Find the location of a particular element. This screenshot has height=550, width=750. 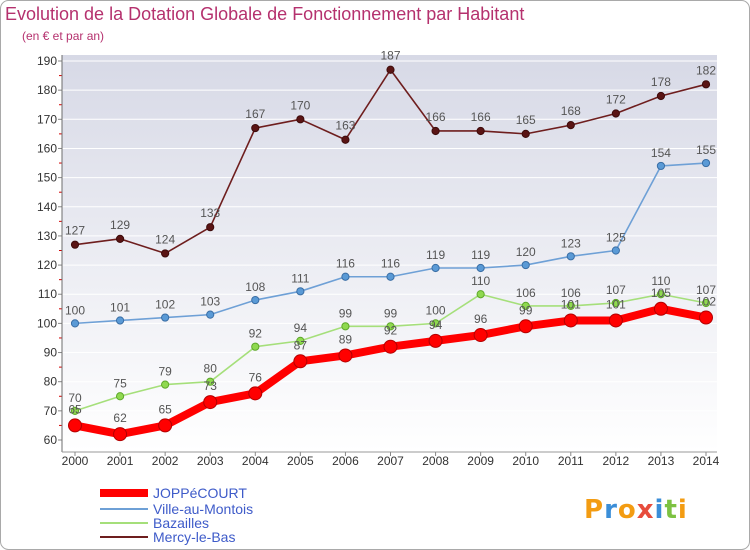

x-tick-label: 2003 is located at coordinates (210, 461).